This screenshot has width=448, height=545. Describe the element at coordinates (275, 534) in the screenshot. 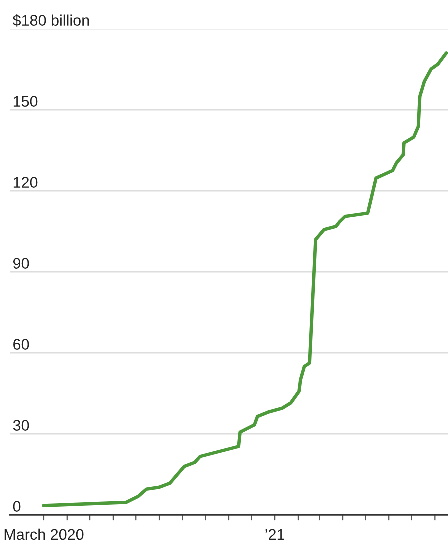

I see `x-tick-label: ’21` at that location.